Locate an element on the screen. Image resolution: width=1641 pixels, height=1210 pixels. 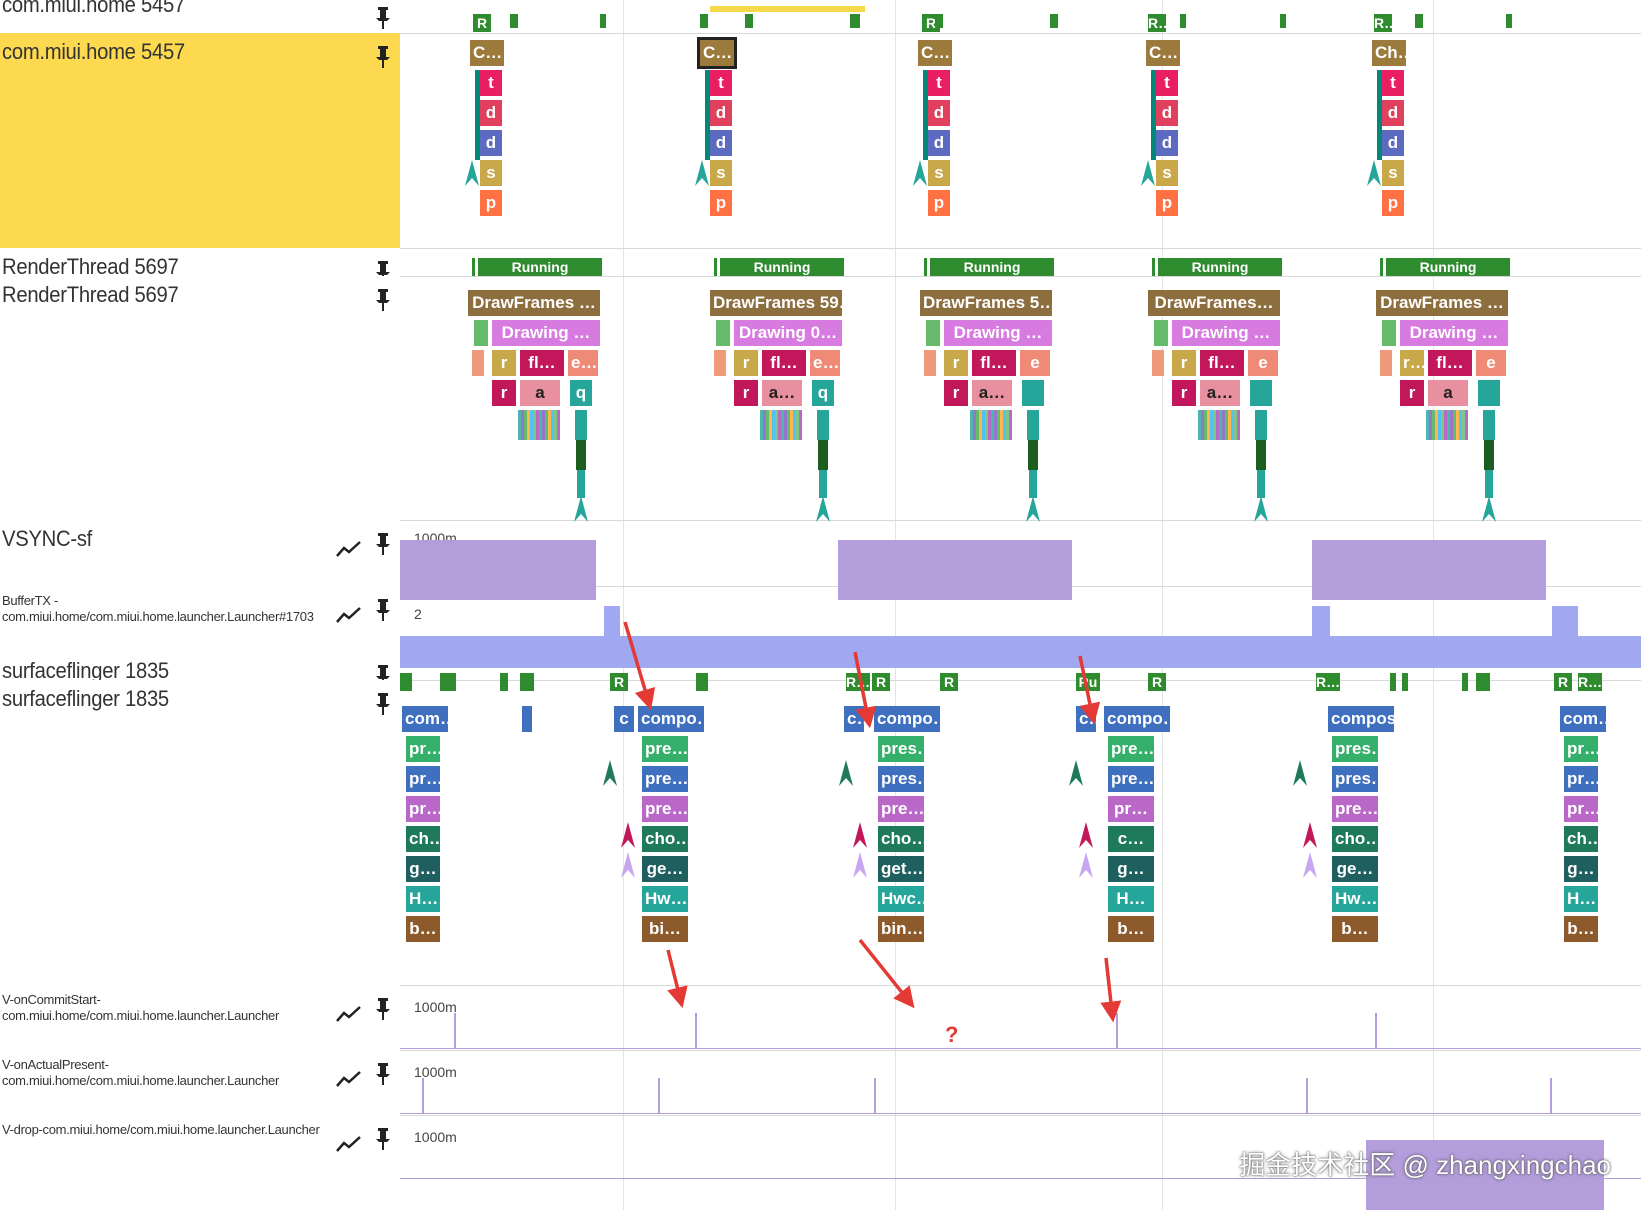
surfaceflinger-slice: c is located at coordinates (624, 719).